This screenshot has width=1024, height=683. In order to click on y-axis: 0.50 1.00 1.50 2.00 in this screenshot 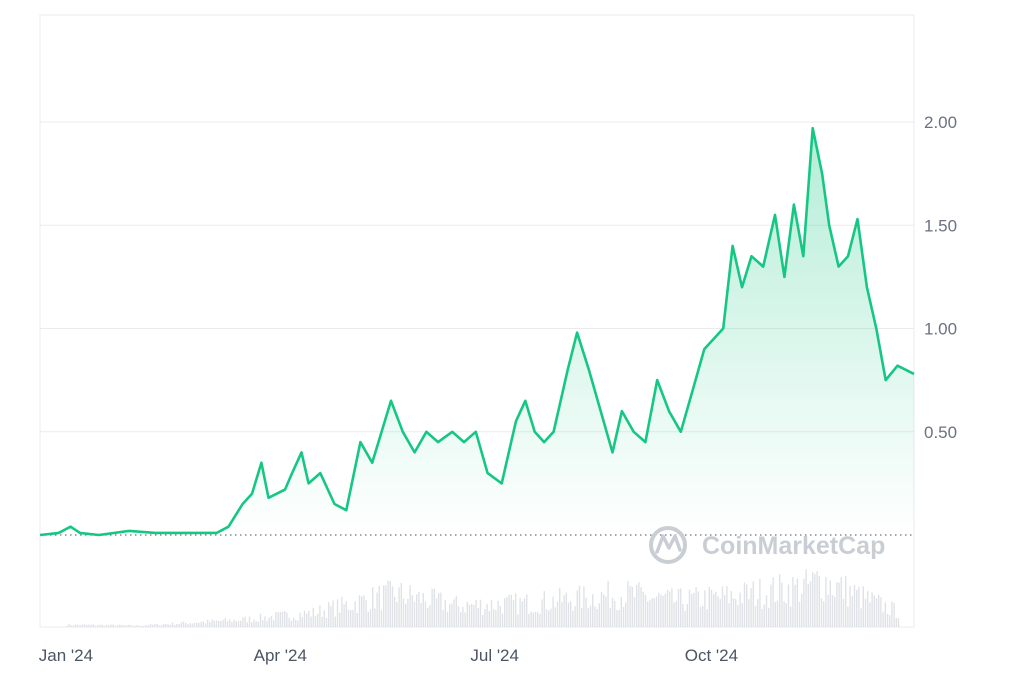, I will do `click(940, 277)`.